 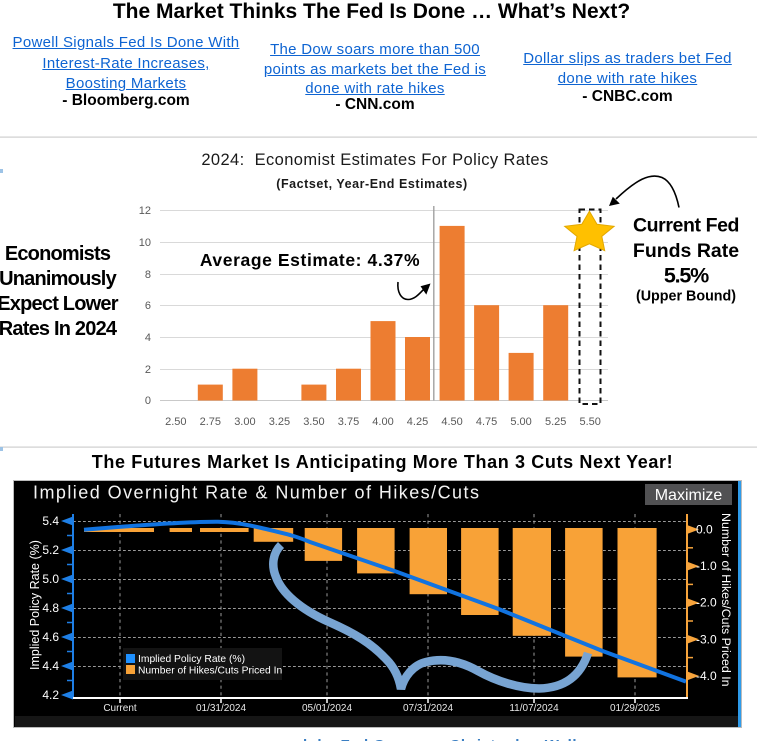 What do you see at coordinates (635, 708) in the screenshot?
I see `svg-text: 01/29/2025` at bounding box center [635, 708].